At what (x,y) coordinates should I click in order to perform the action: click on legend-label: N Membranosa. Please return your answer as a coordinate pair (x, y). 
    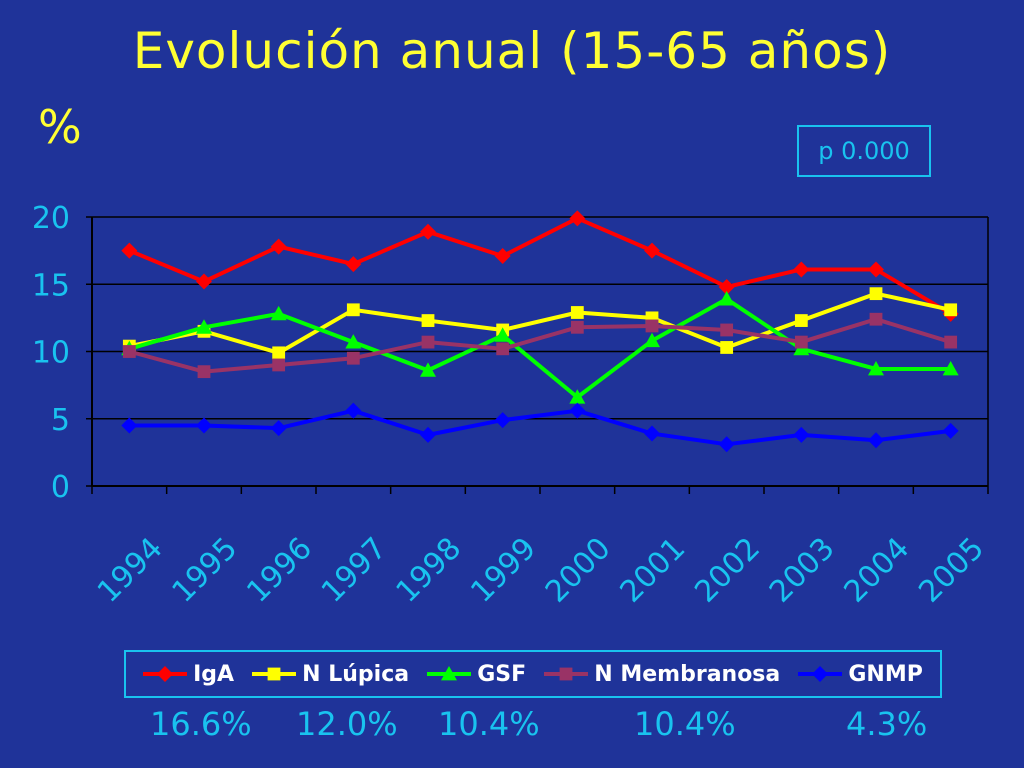
    Looking at the image, I should click on (687, 674).